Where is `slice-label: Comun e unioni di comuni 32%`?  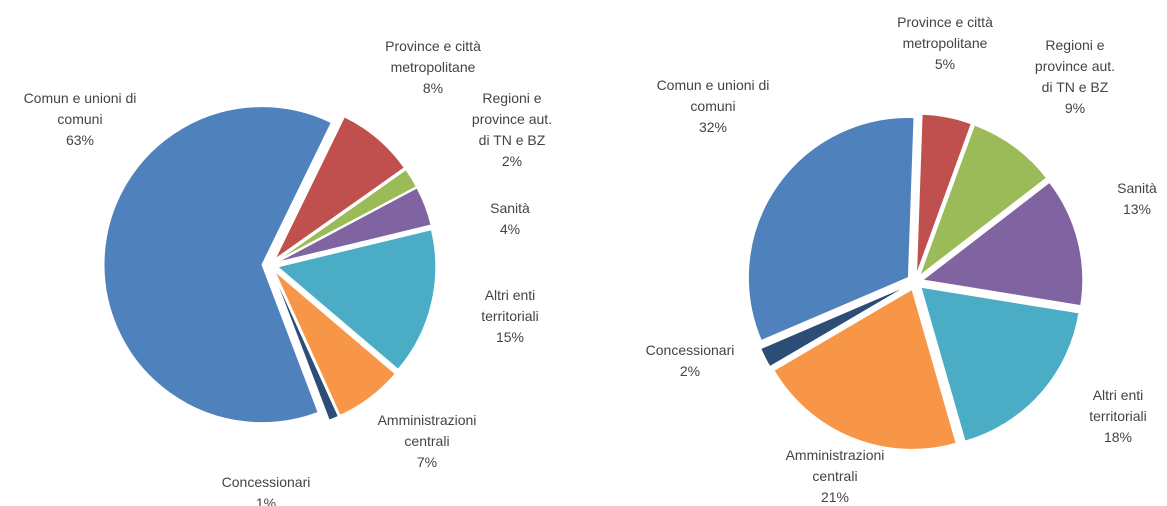
slice-label: Comun e unioni di comuni 32% is located at coordinates (713, 106).